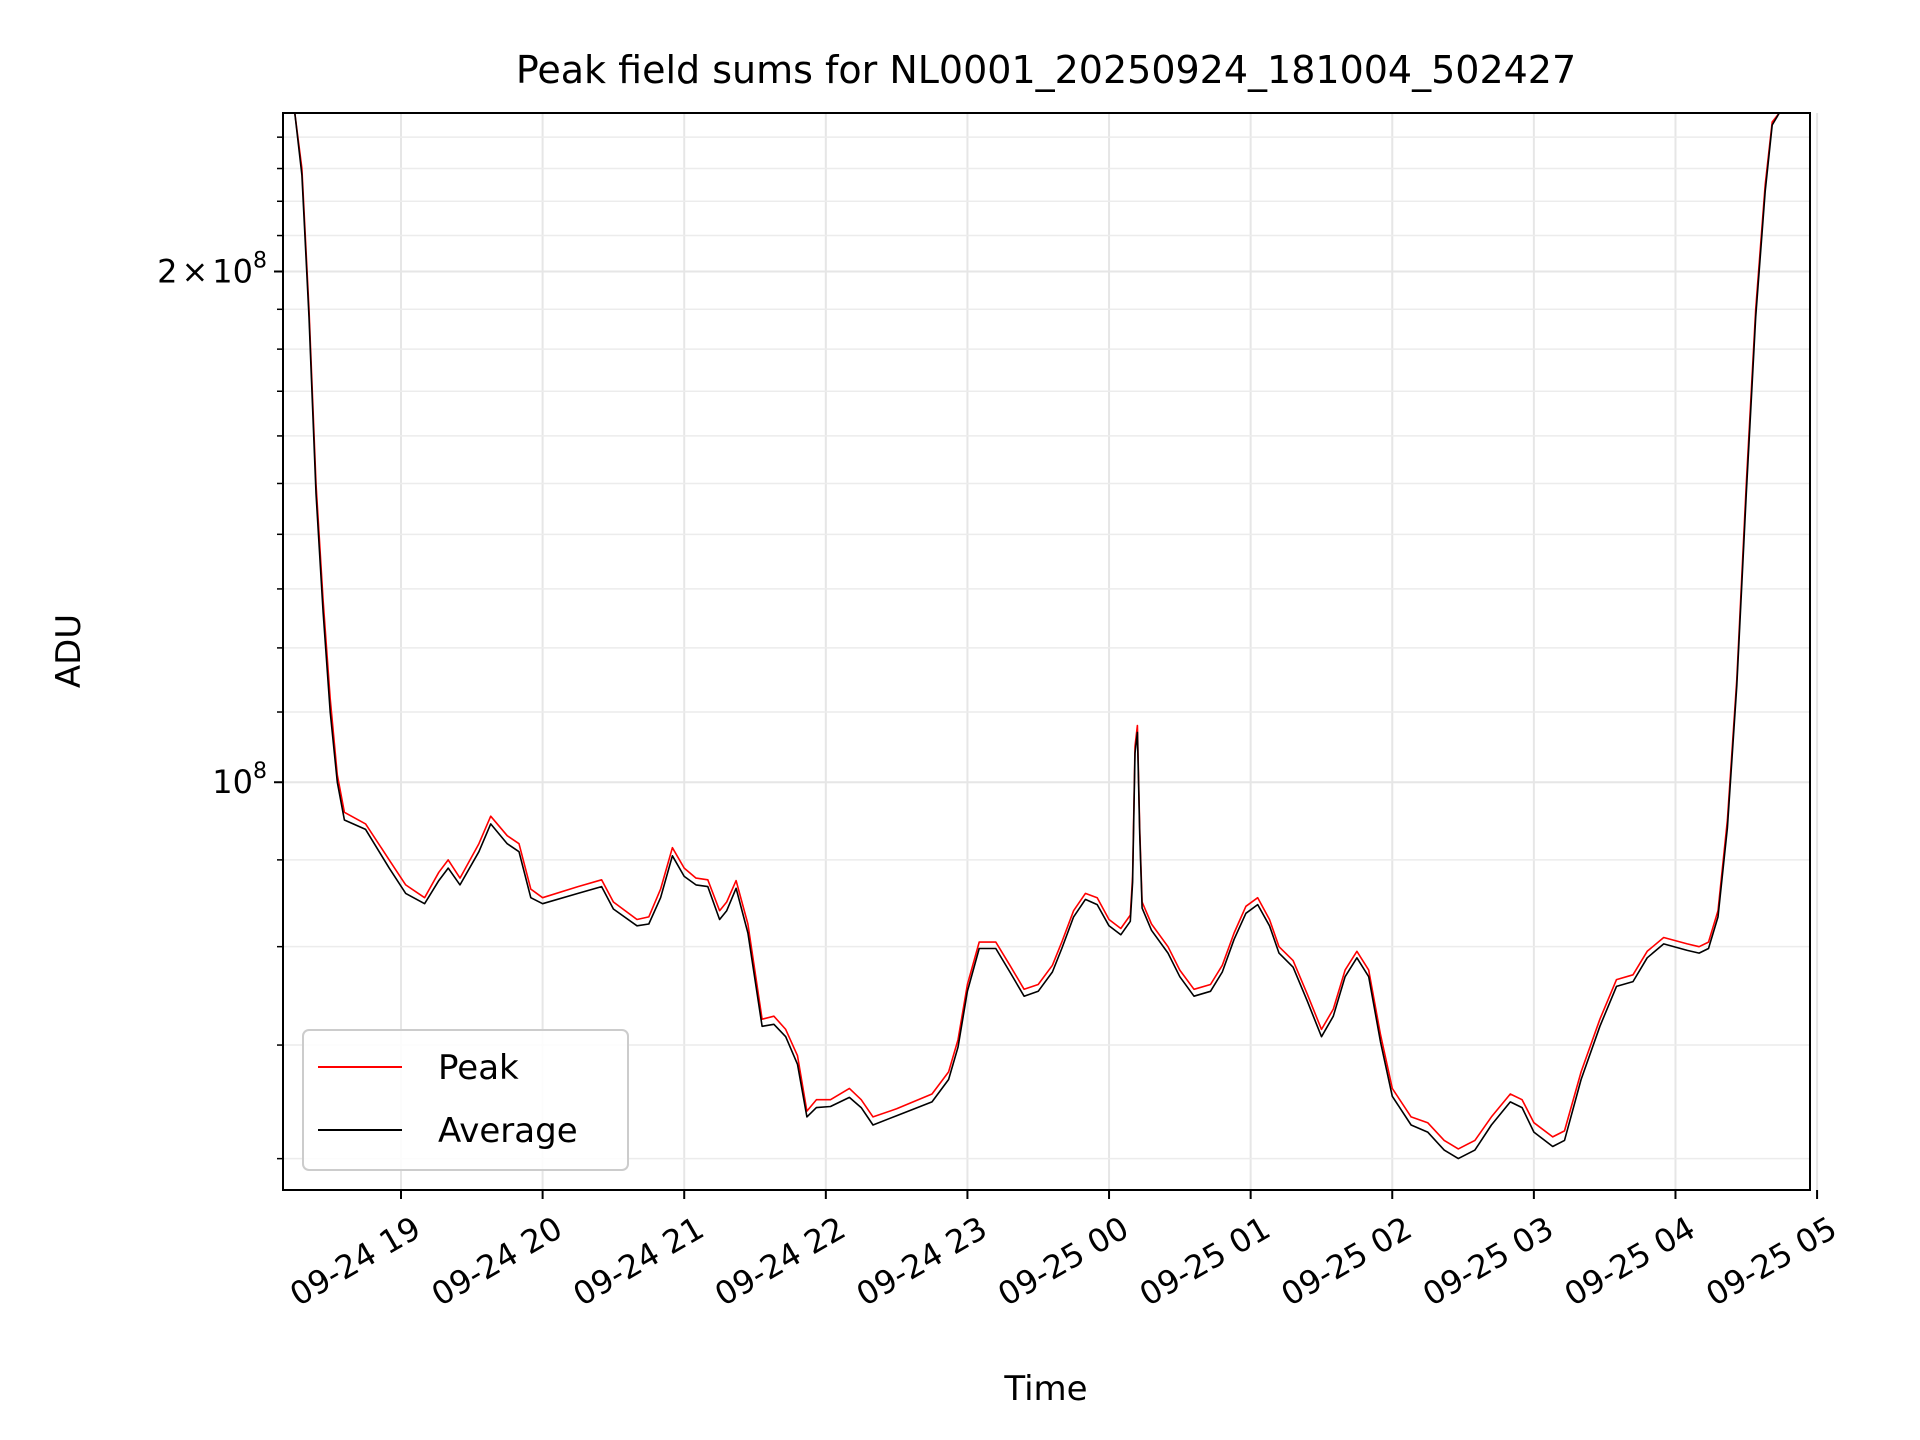 The width and height of the screenshot is (1920, 1440). I want to click on x-axis-label: Time, so click(1045, 1389).